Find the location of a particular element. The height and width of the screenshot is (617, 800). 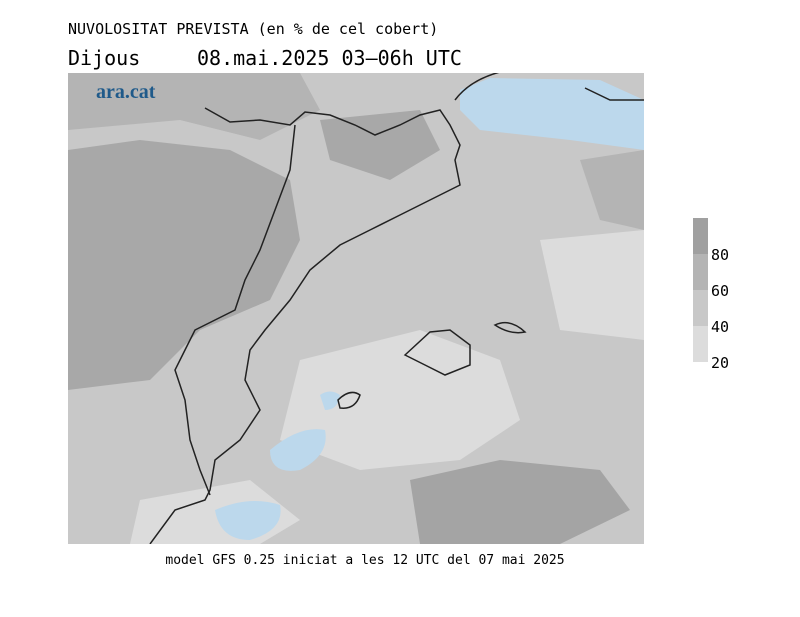

color-legend: 20 40 60 80 is located at coordinates (711, 295).